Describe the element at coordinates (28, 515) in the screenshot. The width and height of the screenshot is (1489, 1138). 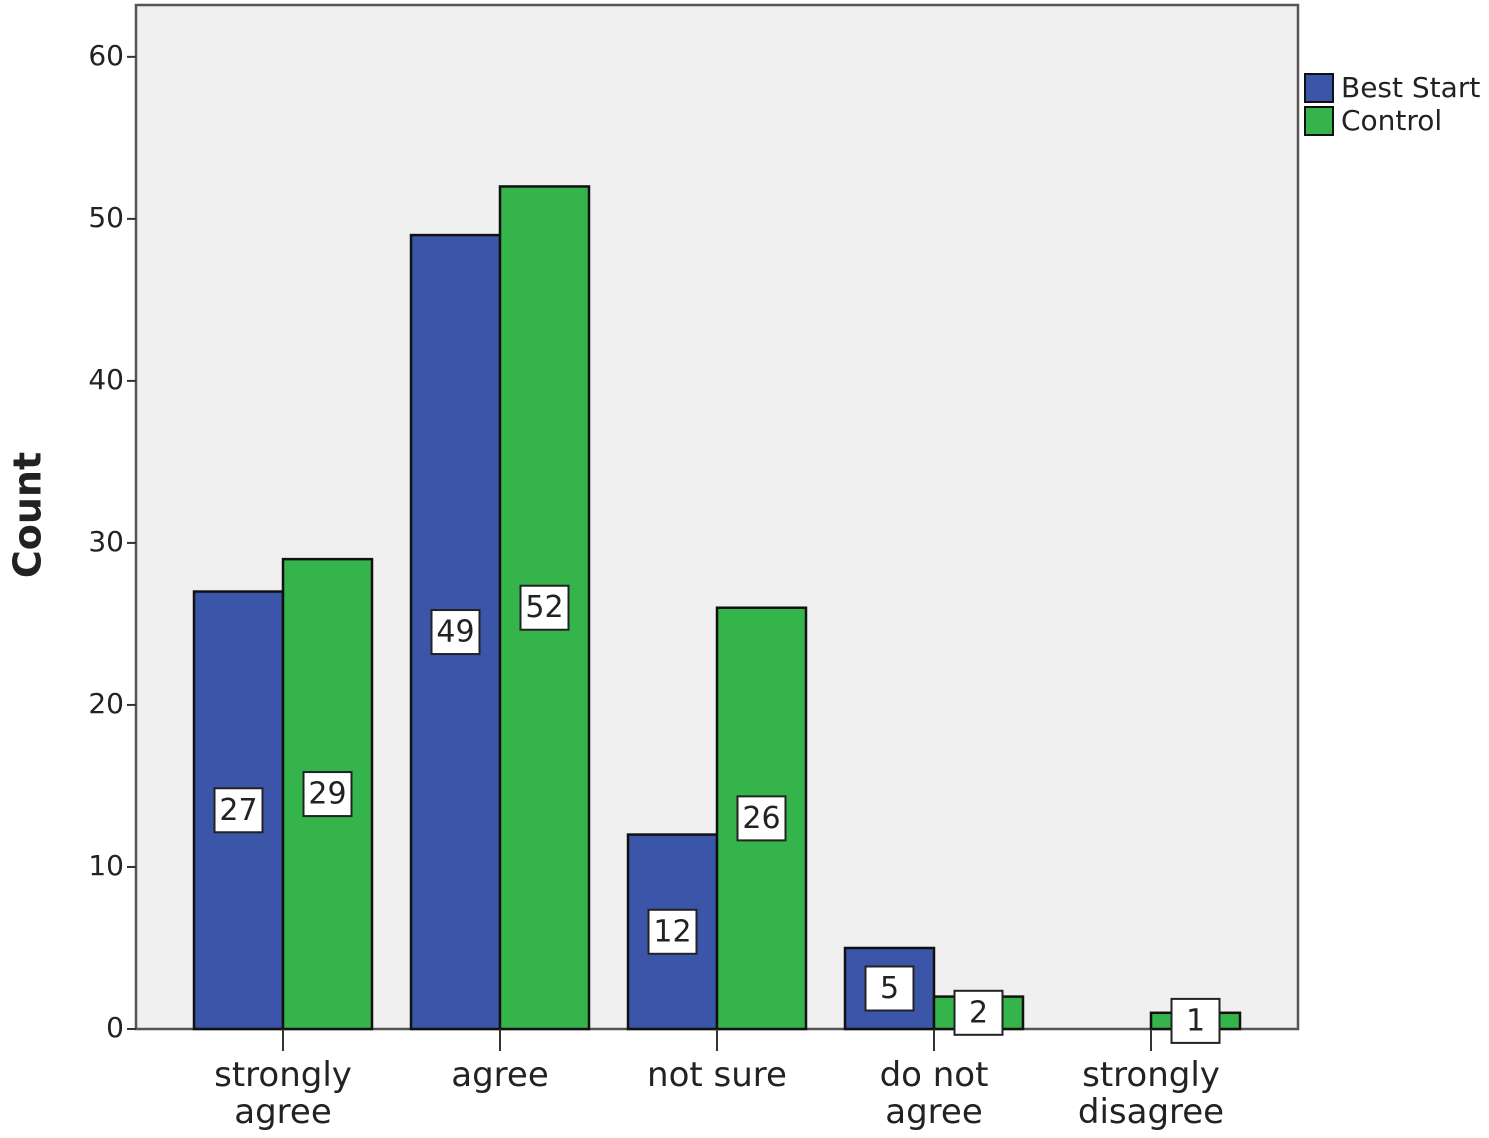
I see `y-axis-title: Count` at that location.